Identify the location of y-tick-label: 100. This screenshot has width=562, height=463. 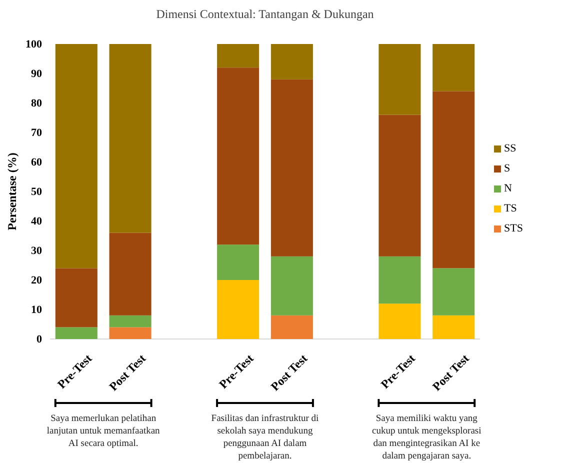
(34, 44).